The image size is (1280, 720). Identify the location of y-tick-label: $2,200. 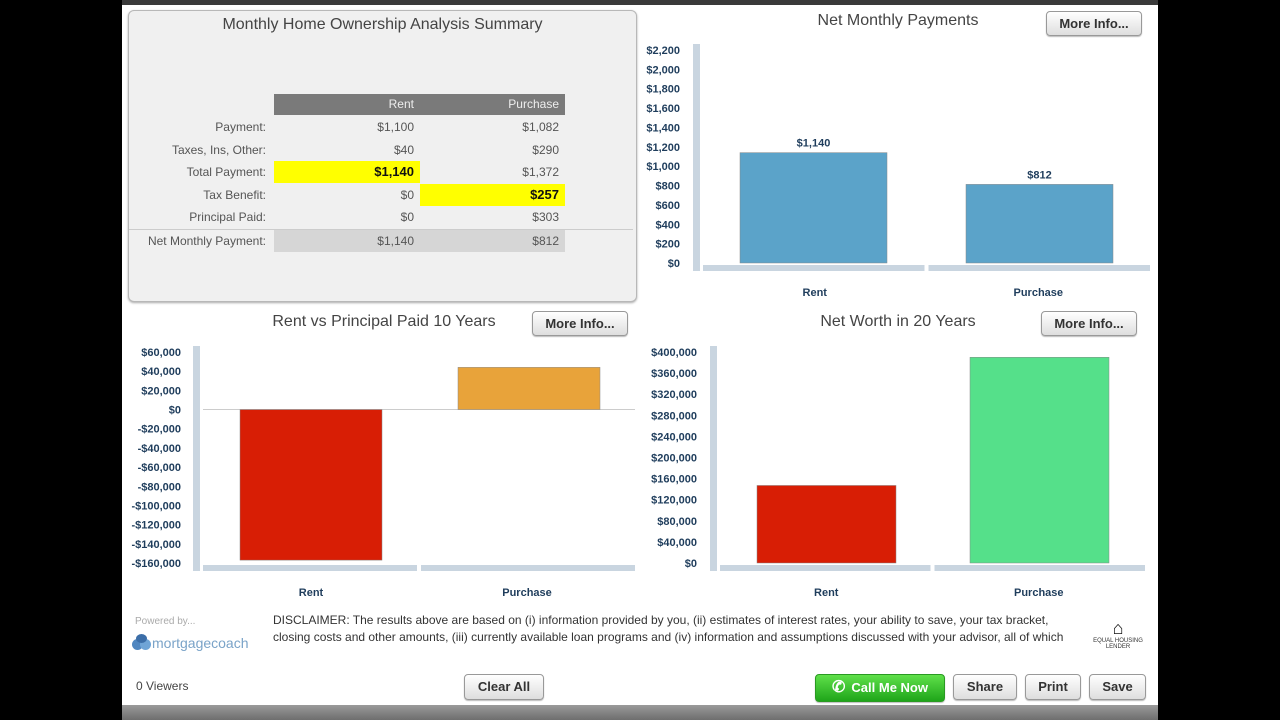
(663, 51).